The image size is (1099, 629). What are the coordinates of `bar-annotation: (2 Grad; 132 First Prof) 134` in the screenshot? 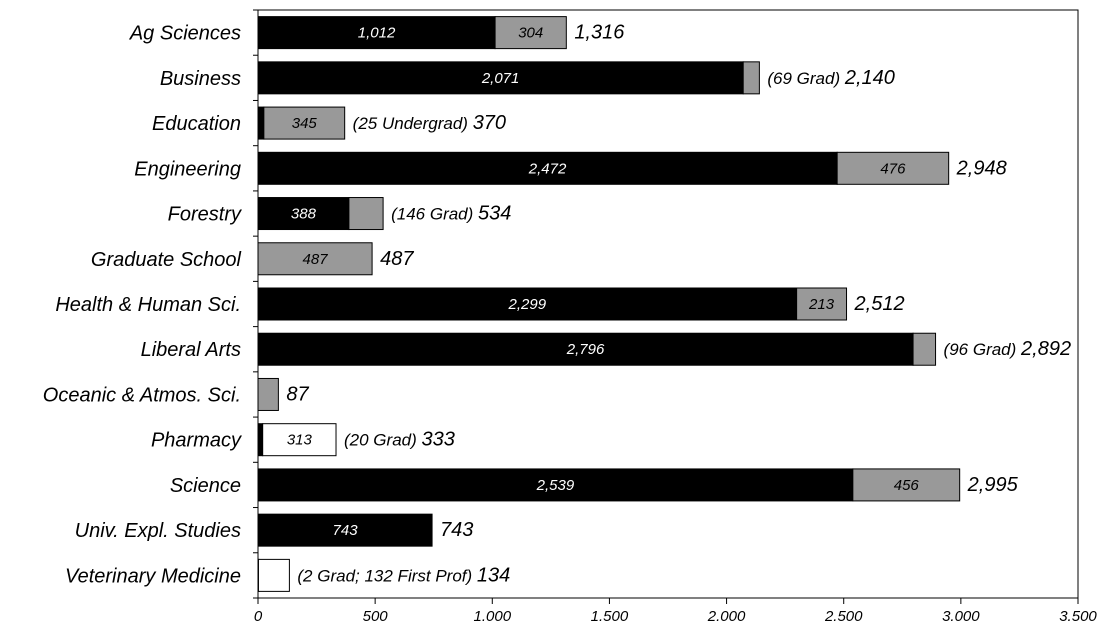 It's located at (403, 575).